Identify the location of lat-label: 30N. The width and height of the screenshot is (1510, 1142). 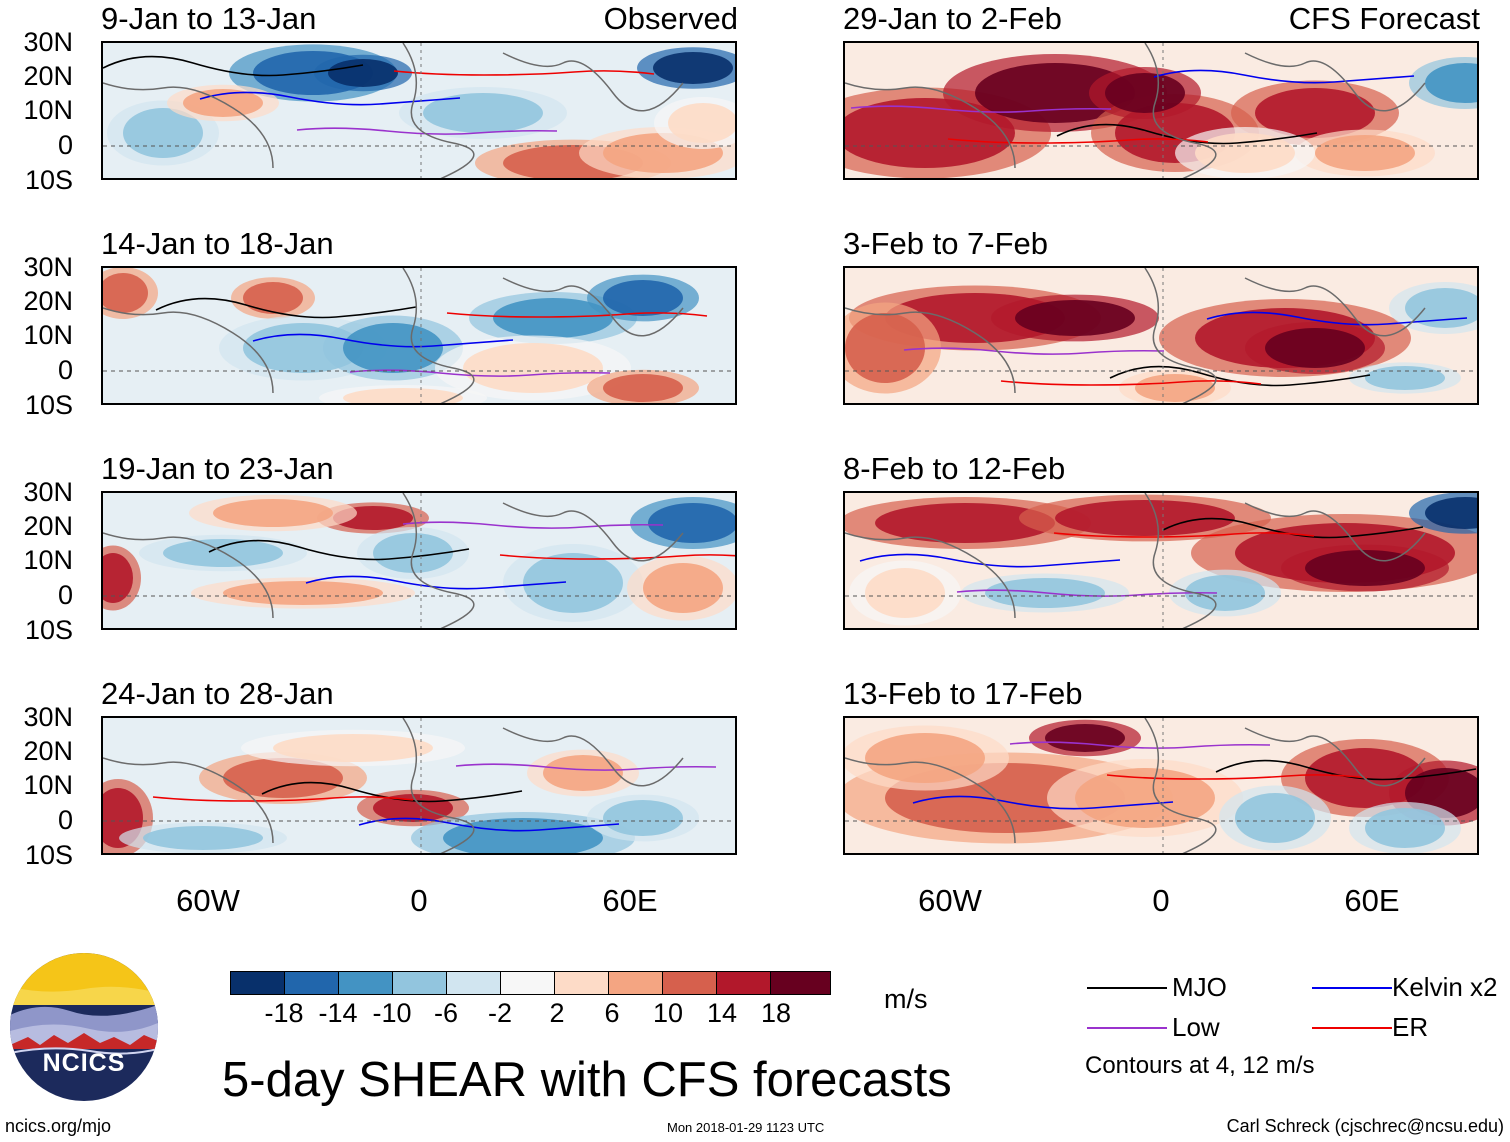
(48, 267).